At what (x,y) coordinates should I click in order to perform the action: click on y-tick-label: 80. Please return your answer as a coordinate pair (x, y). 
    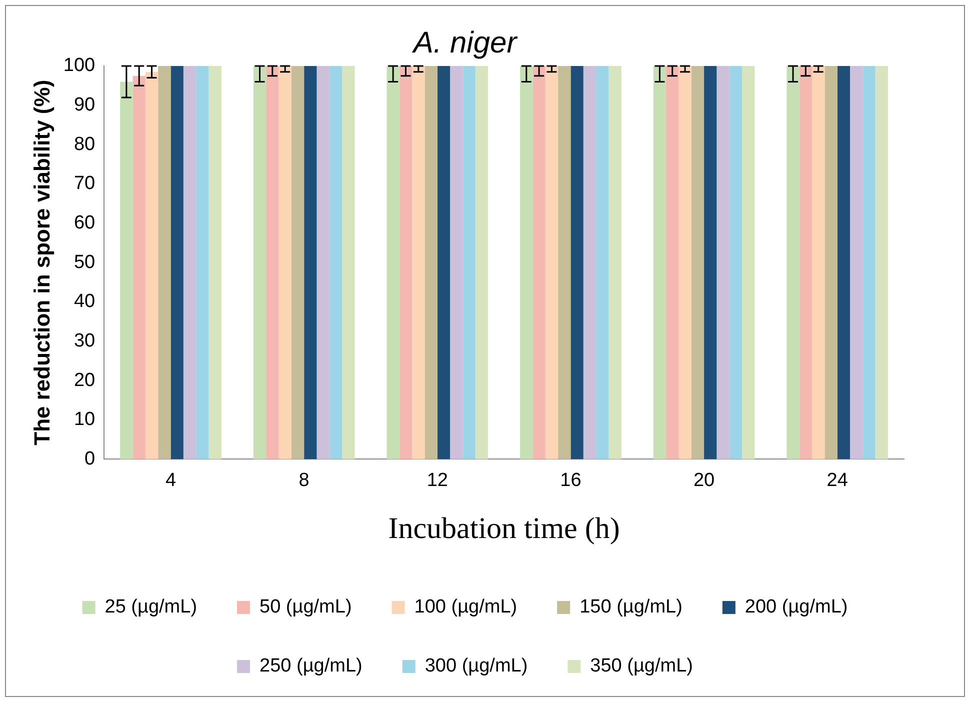
    Looking at the image, I should click on (85, 144).